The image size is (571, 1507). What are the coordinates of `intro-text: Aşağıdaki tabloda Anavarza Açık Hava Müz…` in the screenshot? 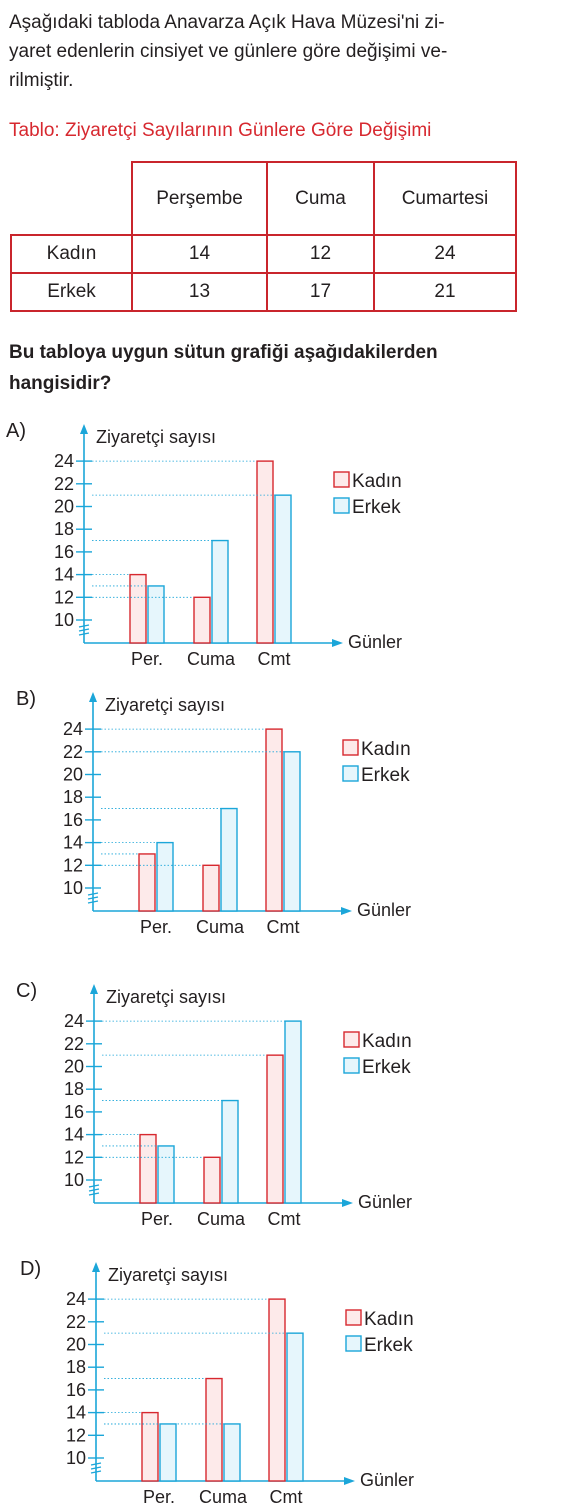 It's located at (285, 51).